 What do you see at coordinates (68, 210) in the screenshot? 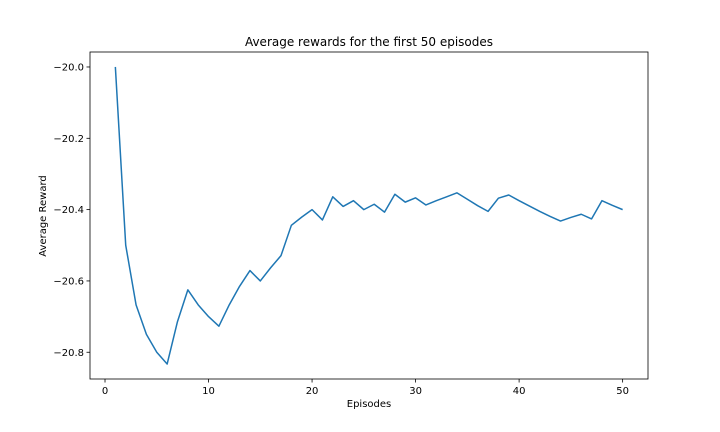
I see `y-tick-label: −20.4` at bounding box center [68, 210].